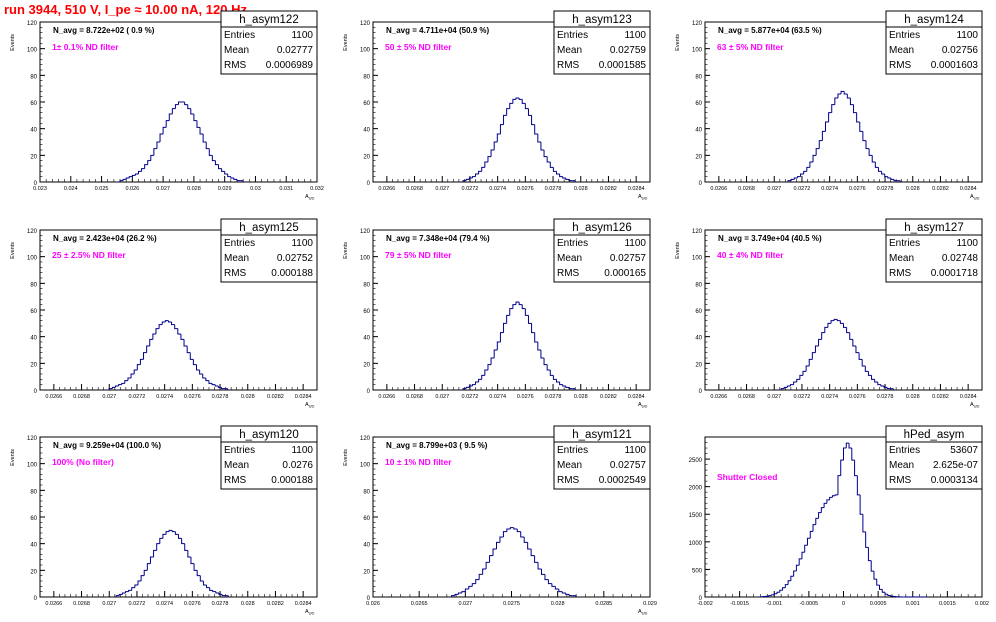  Describe the element at coordinates (857, 189) in the screenshot. I see `x-tick-label: 0.0276` at that location.